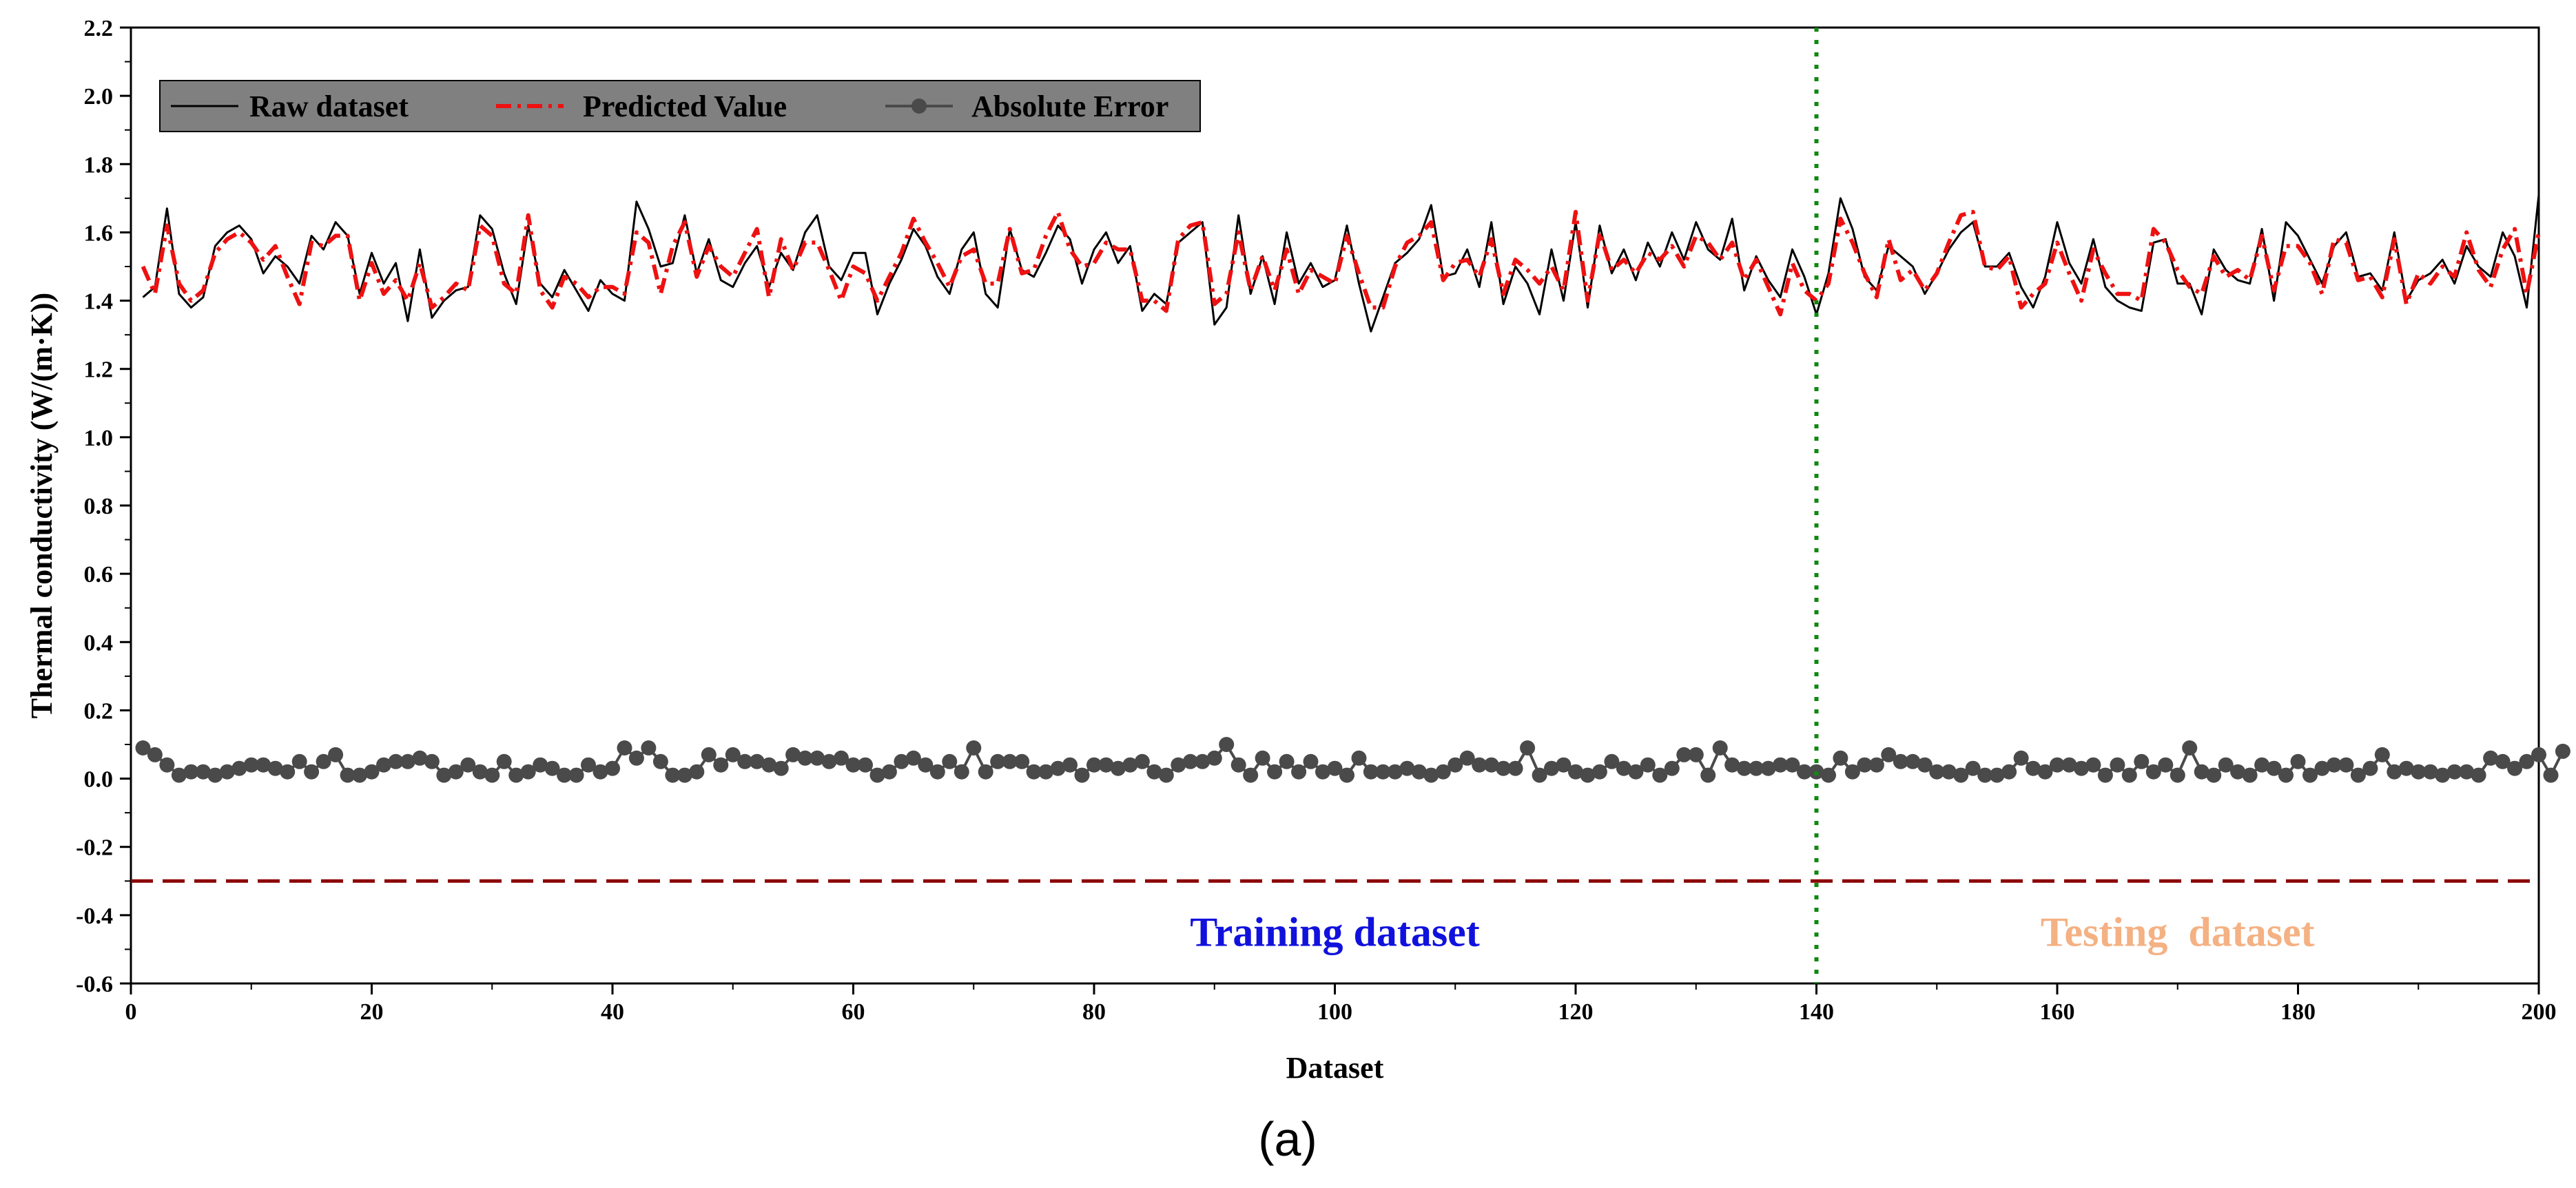 This screenshot has width=2576, height=1188. What do you see at coordinates (1094, 1012) in the screenshot?
I see `x-tick-label-4: 80` at bounding box center [1094, 1012].